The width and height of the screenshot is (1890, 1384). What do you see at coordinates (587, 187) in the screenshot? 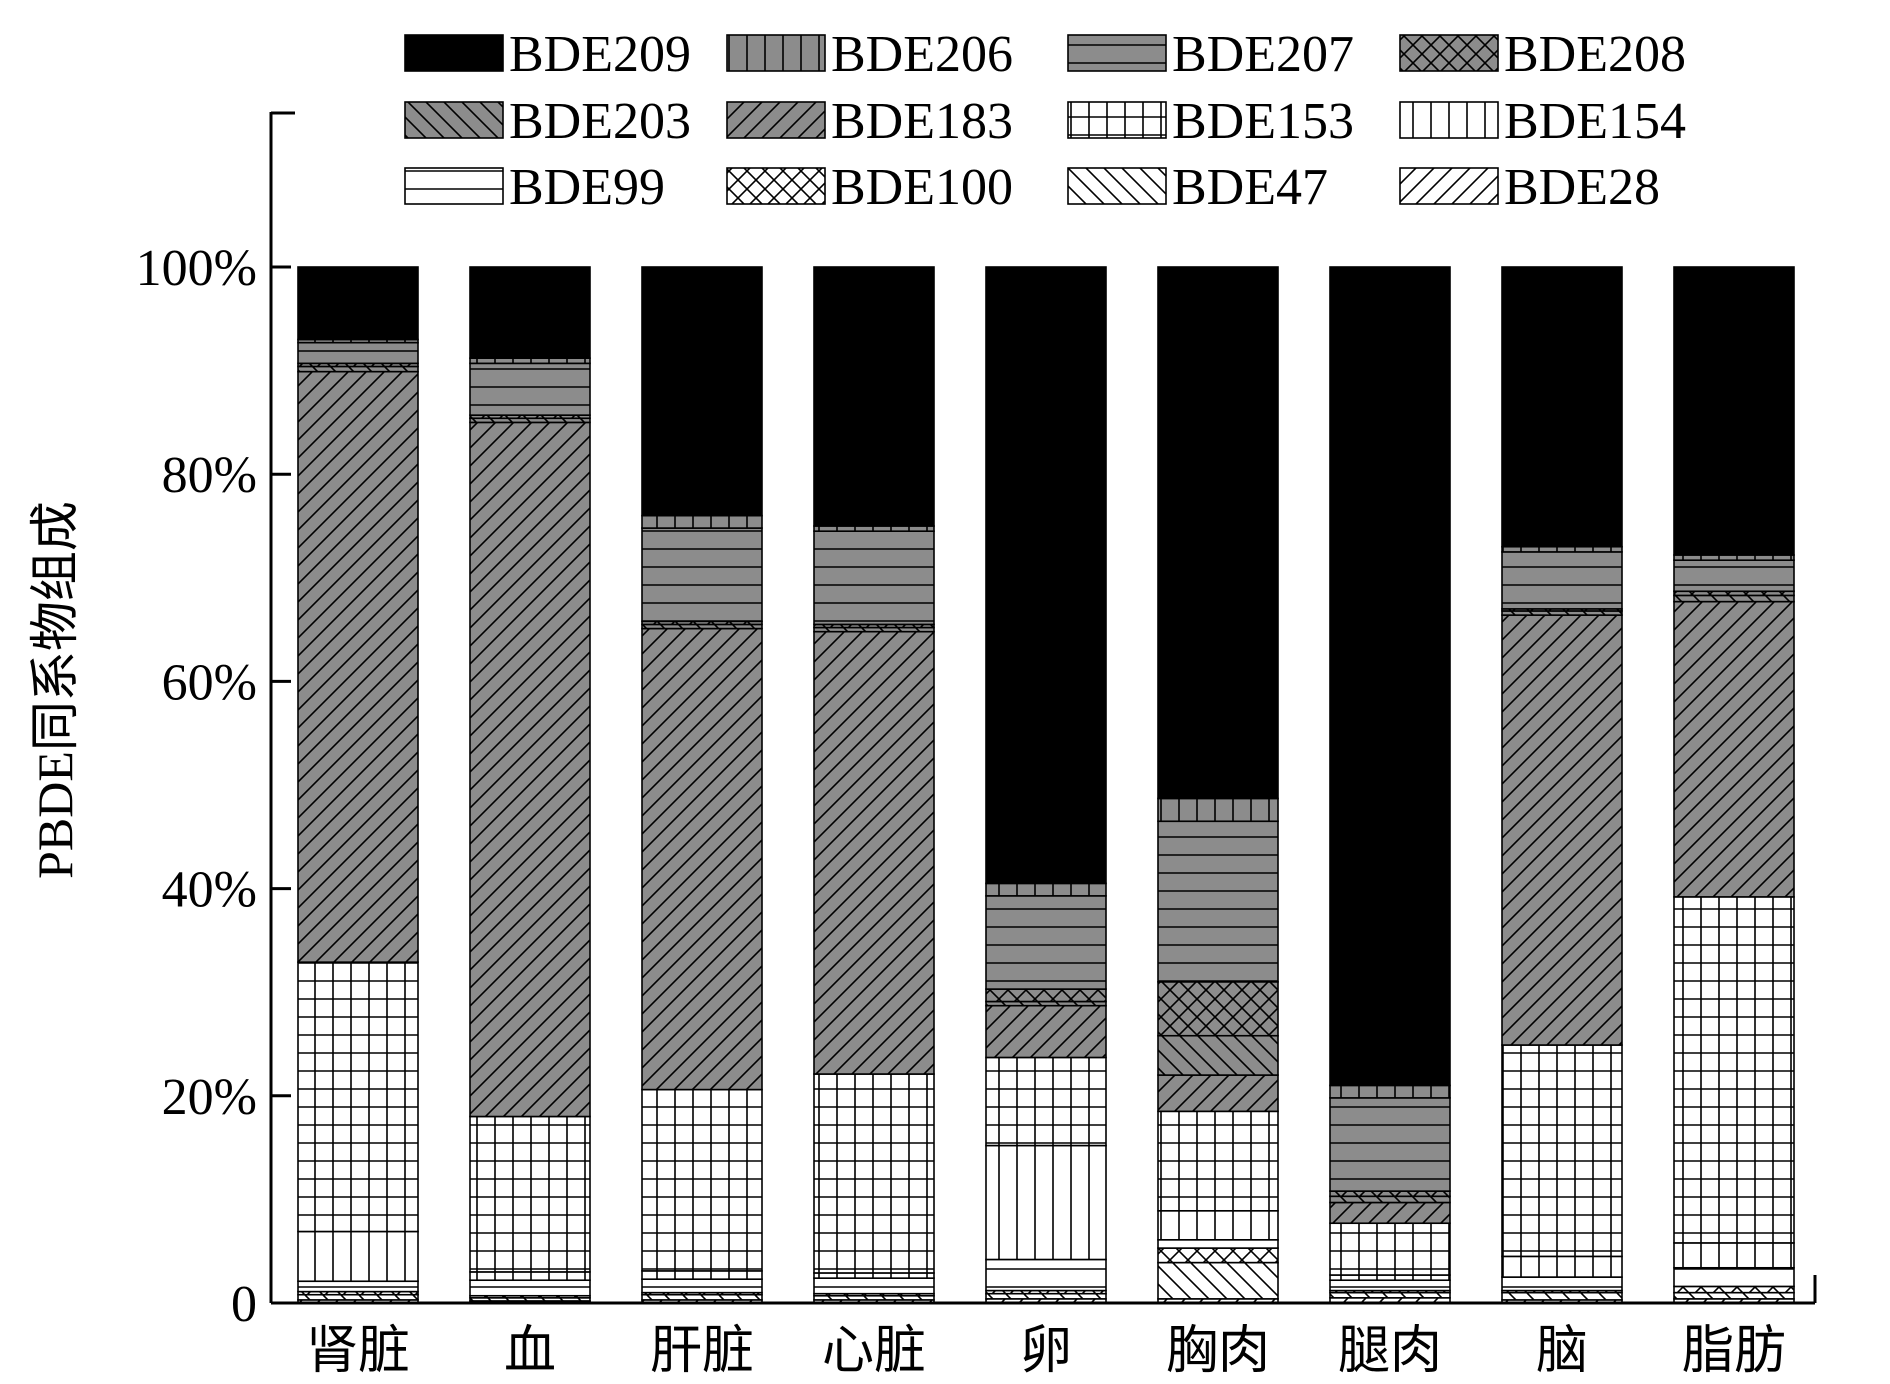
I see `legend-label: BDE99` at bounding box center [587, 187].